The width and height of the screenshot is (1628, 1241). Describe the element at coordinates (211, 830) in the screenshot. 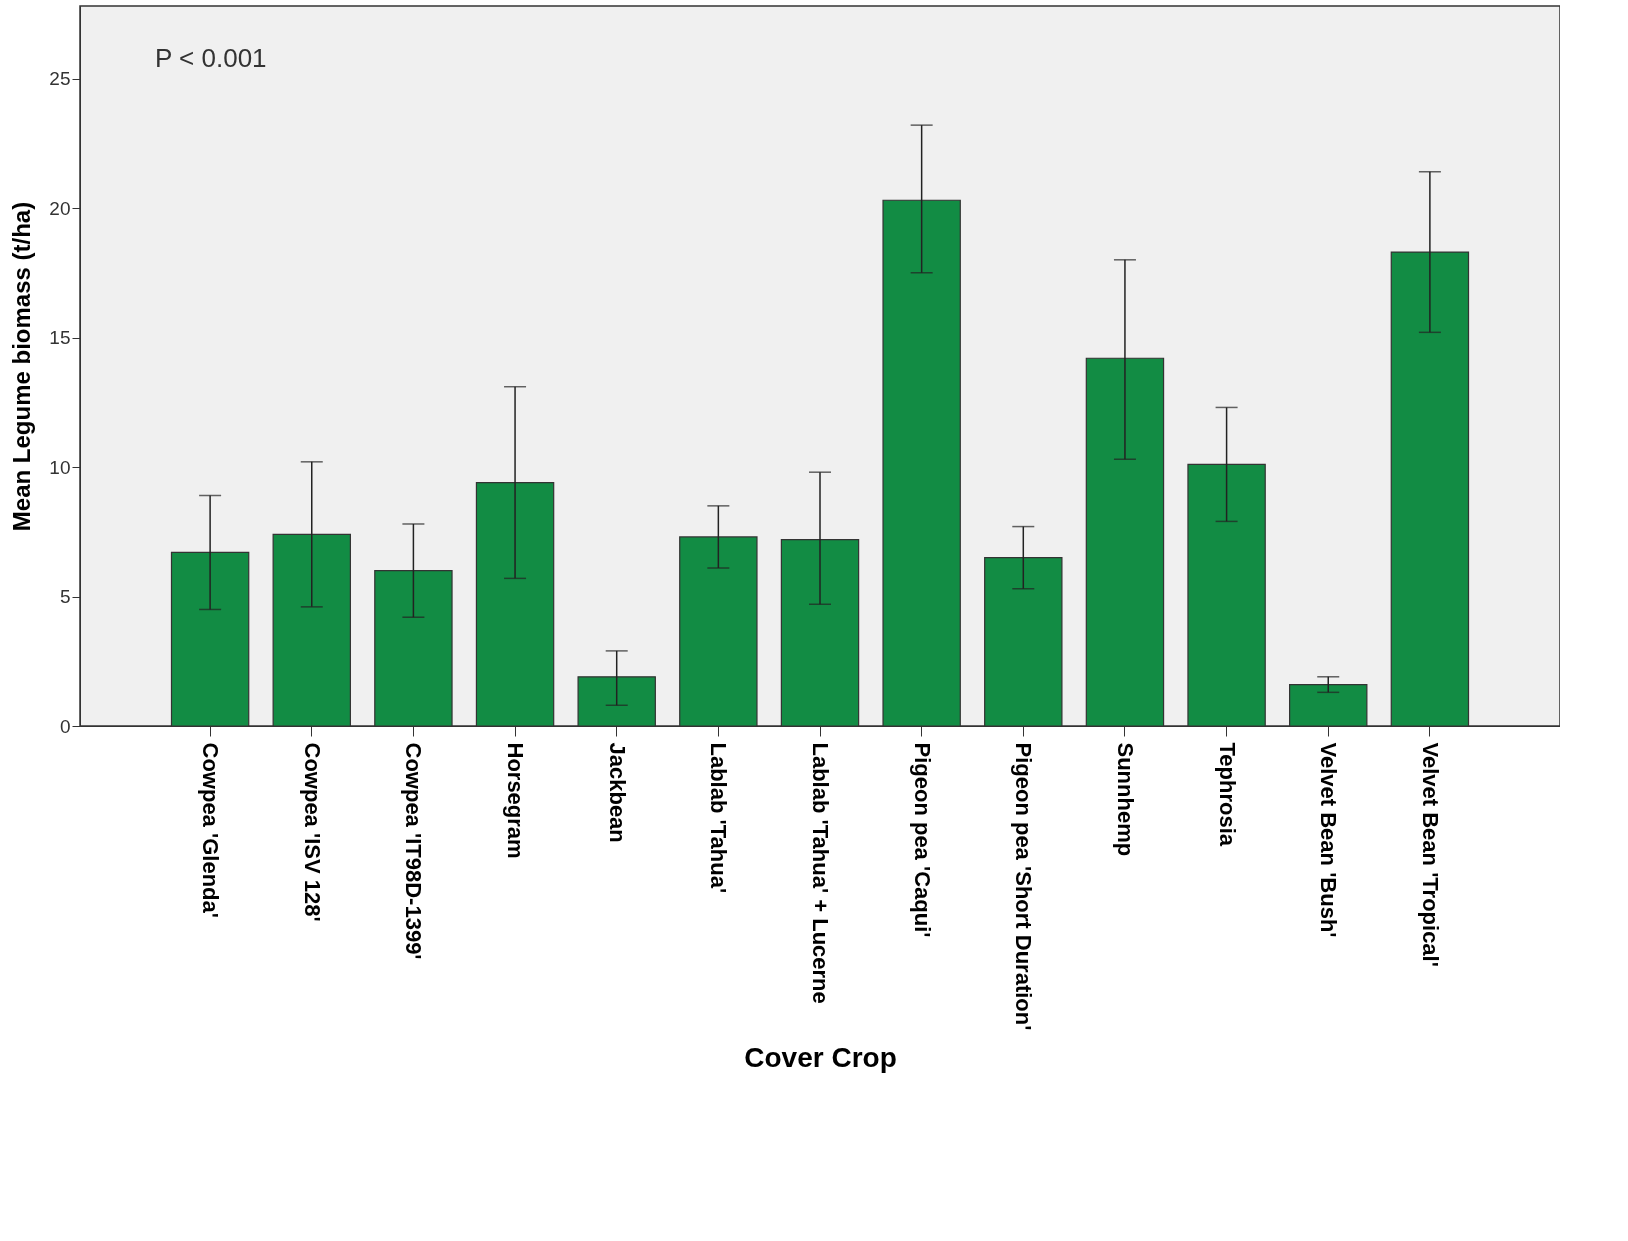

I see `x-tick-label: Cowpea 'Glenda'` at that location.